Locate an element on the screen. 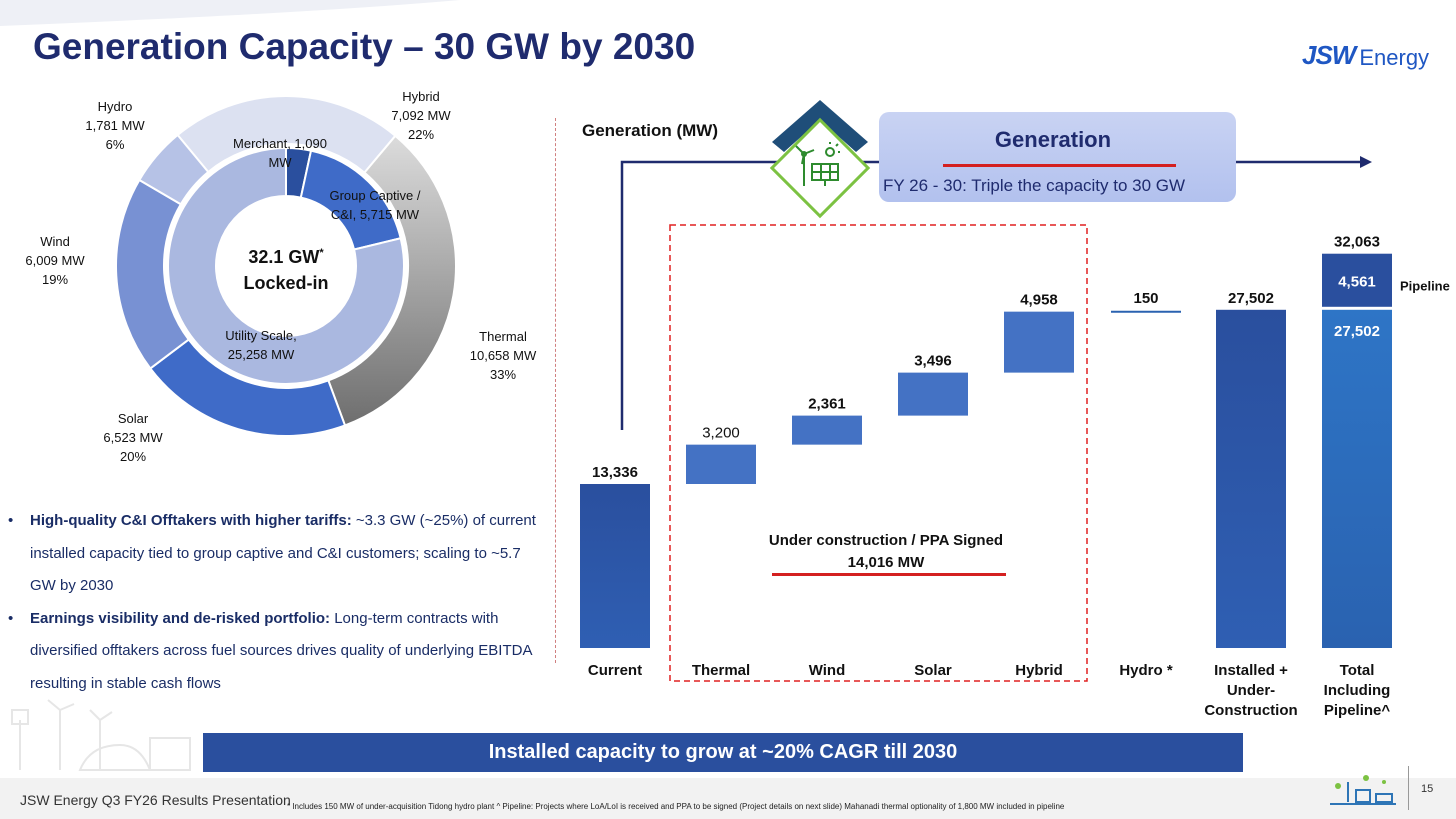 The image size is (1456, 819). bar-value-label: 2,361 is located at coordinates (827, 404).